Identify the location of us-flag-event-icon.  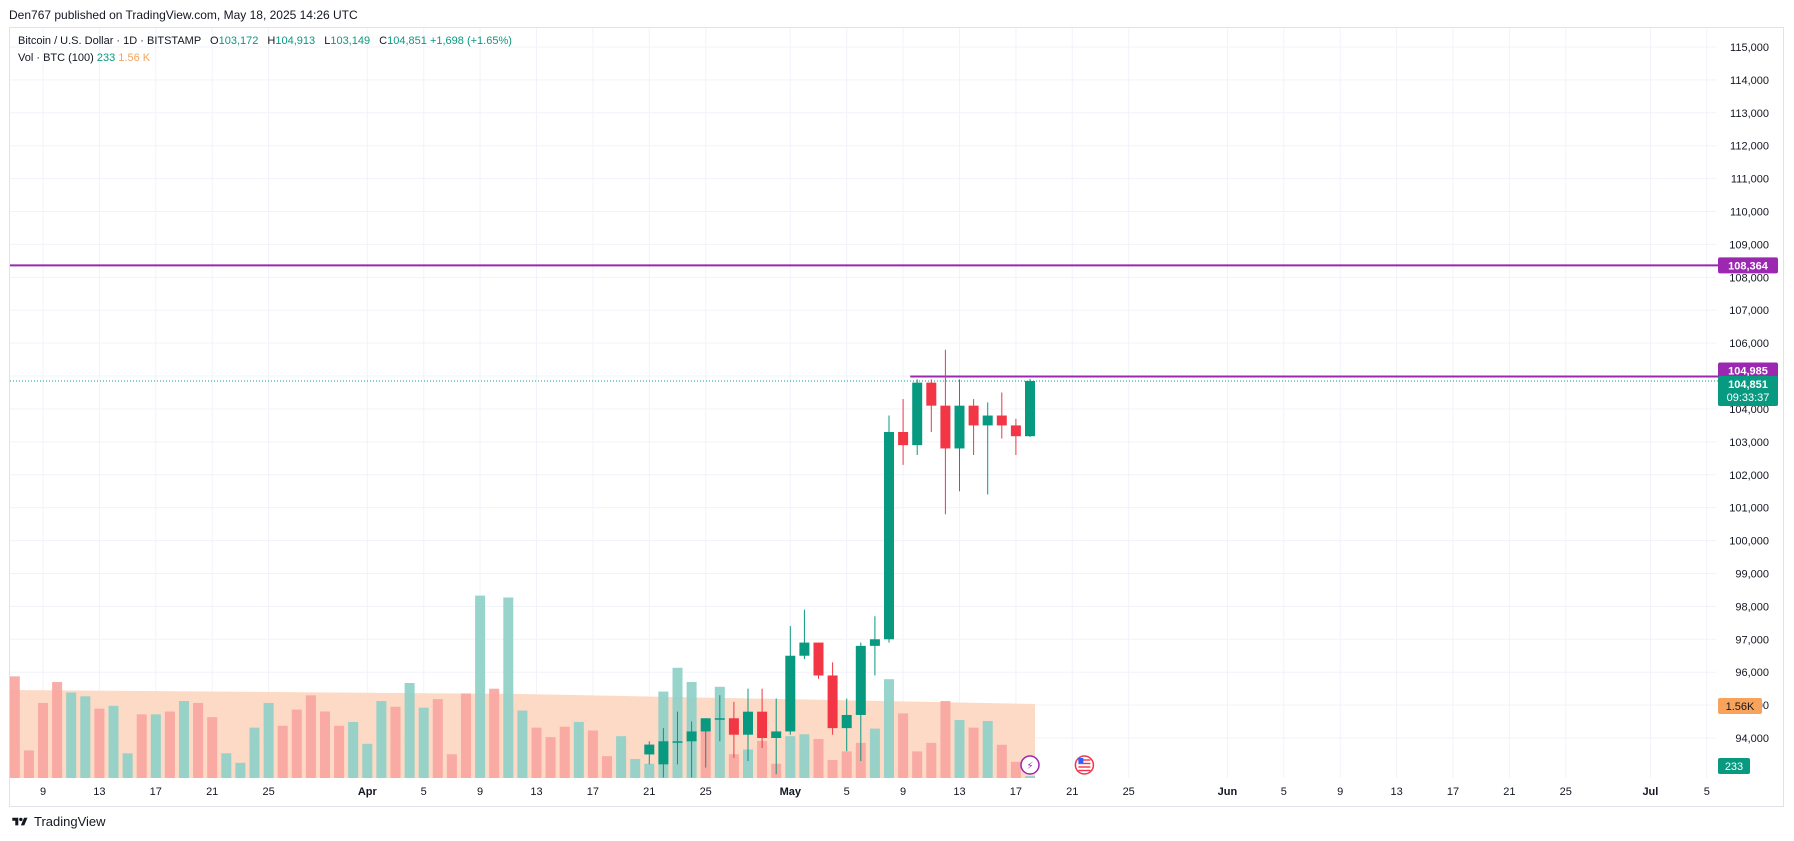
(1084, 765).